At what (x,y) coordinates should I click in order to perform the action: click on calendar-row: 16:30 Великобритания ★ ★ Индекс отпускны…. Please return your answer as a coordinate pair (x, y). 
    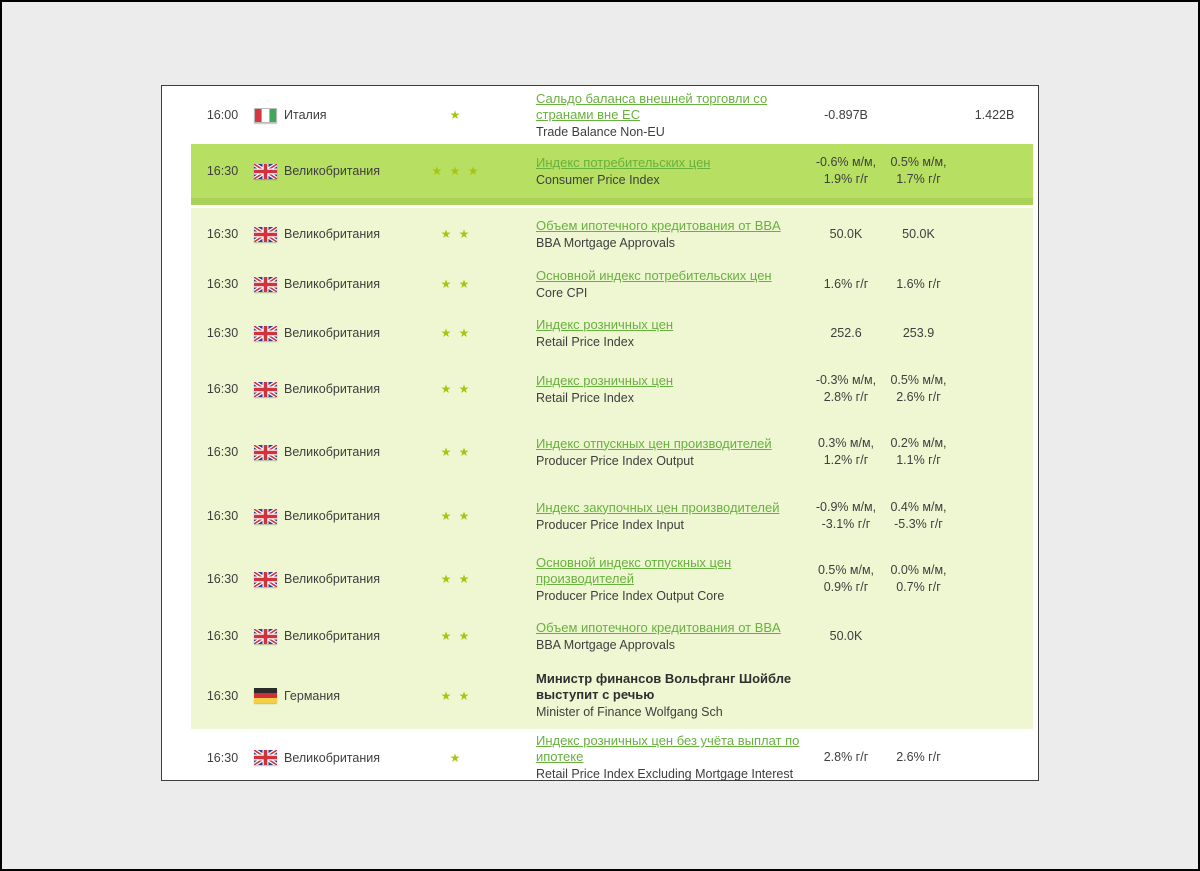
    Looking at the image, I should click on (612, 452).